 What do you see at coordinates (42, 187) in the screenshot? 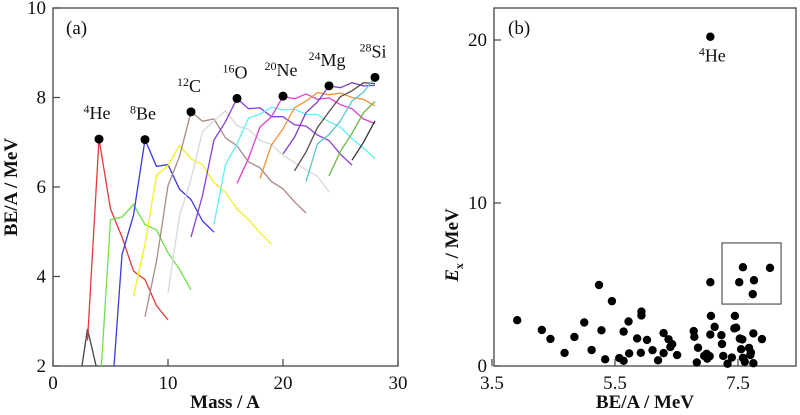
I see `y-tick-label: 6` at bounding box center [42, 187].